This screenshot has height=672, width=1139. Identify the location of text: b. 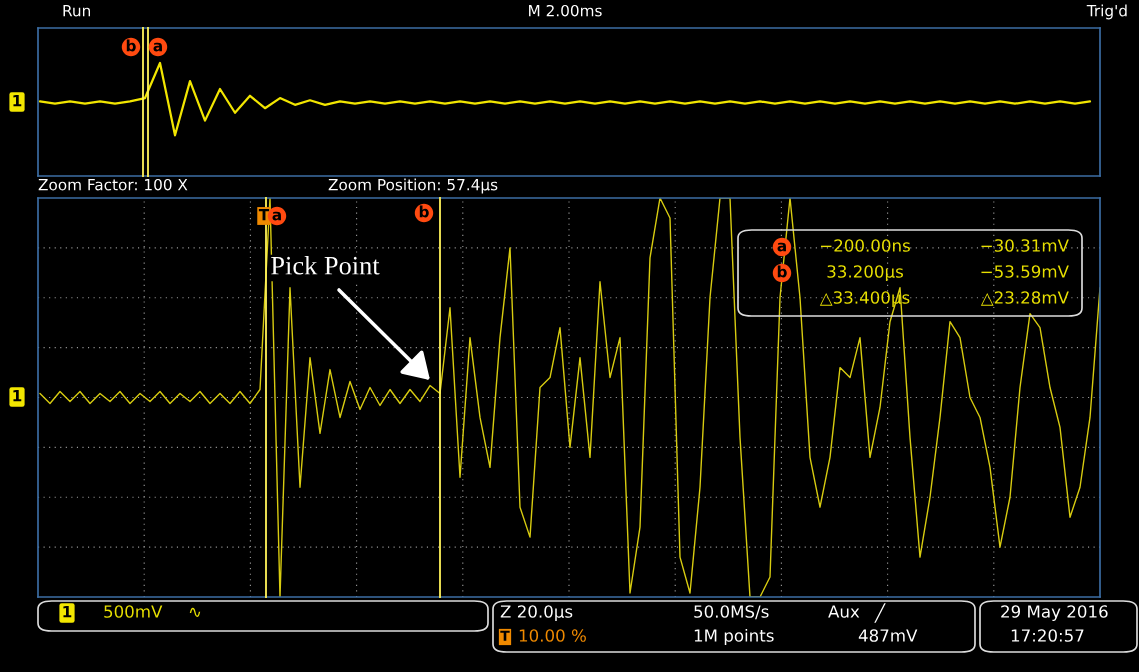
(131, 45).